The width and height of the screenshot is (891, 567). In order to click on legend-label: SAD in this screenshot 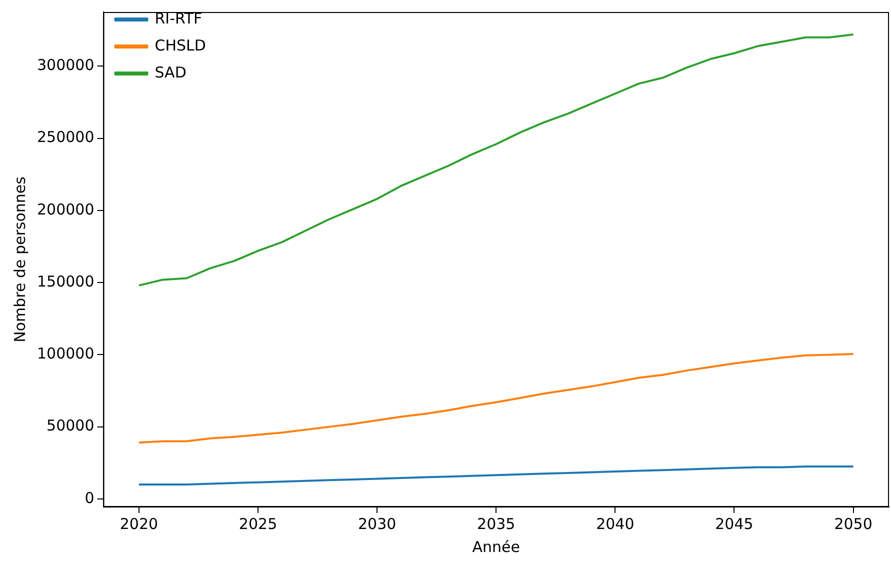, I will do `click(170, 72)`.